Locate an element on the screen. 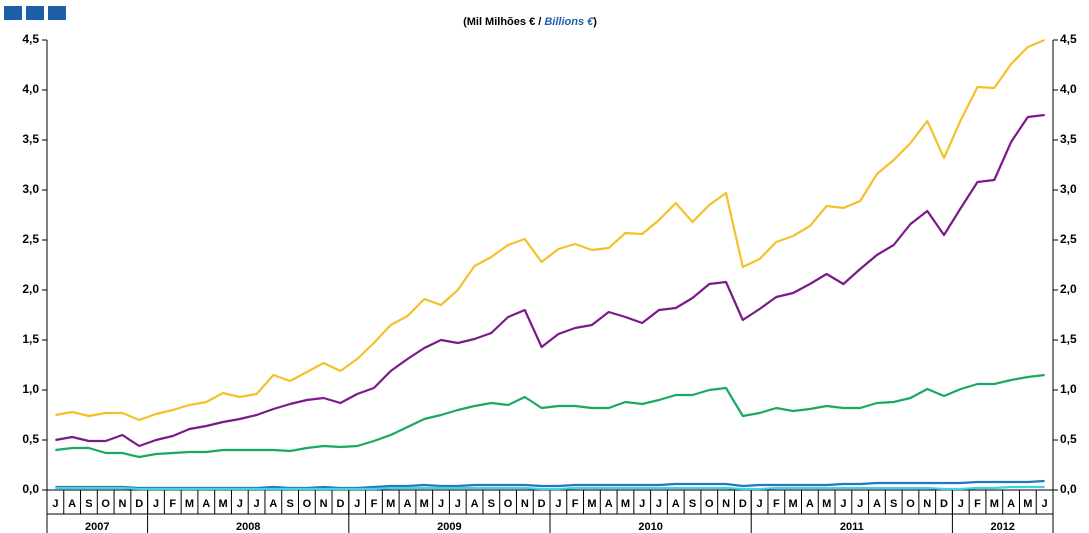 The width and height of the screenshot is (1089, 533). subtitle-part: Billions € is located at coordinates (569, 22).